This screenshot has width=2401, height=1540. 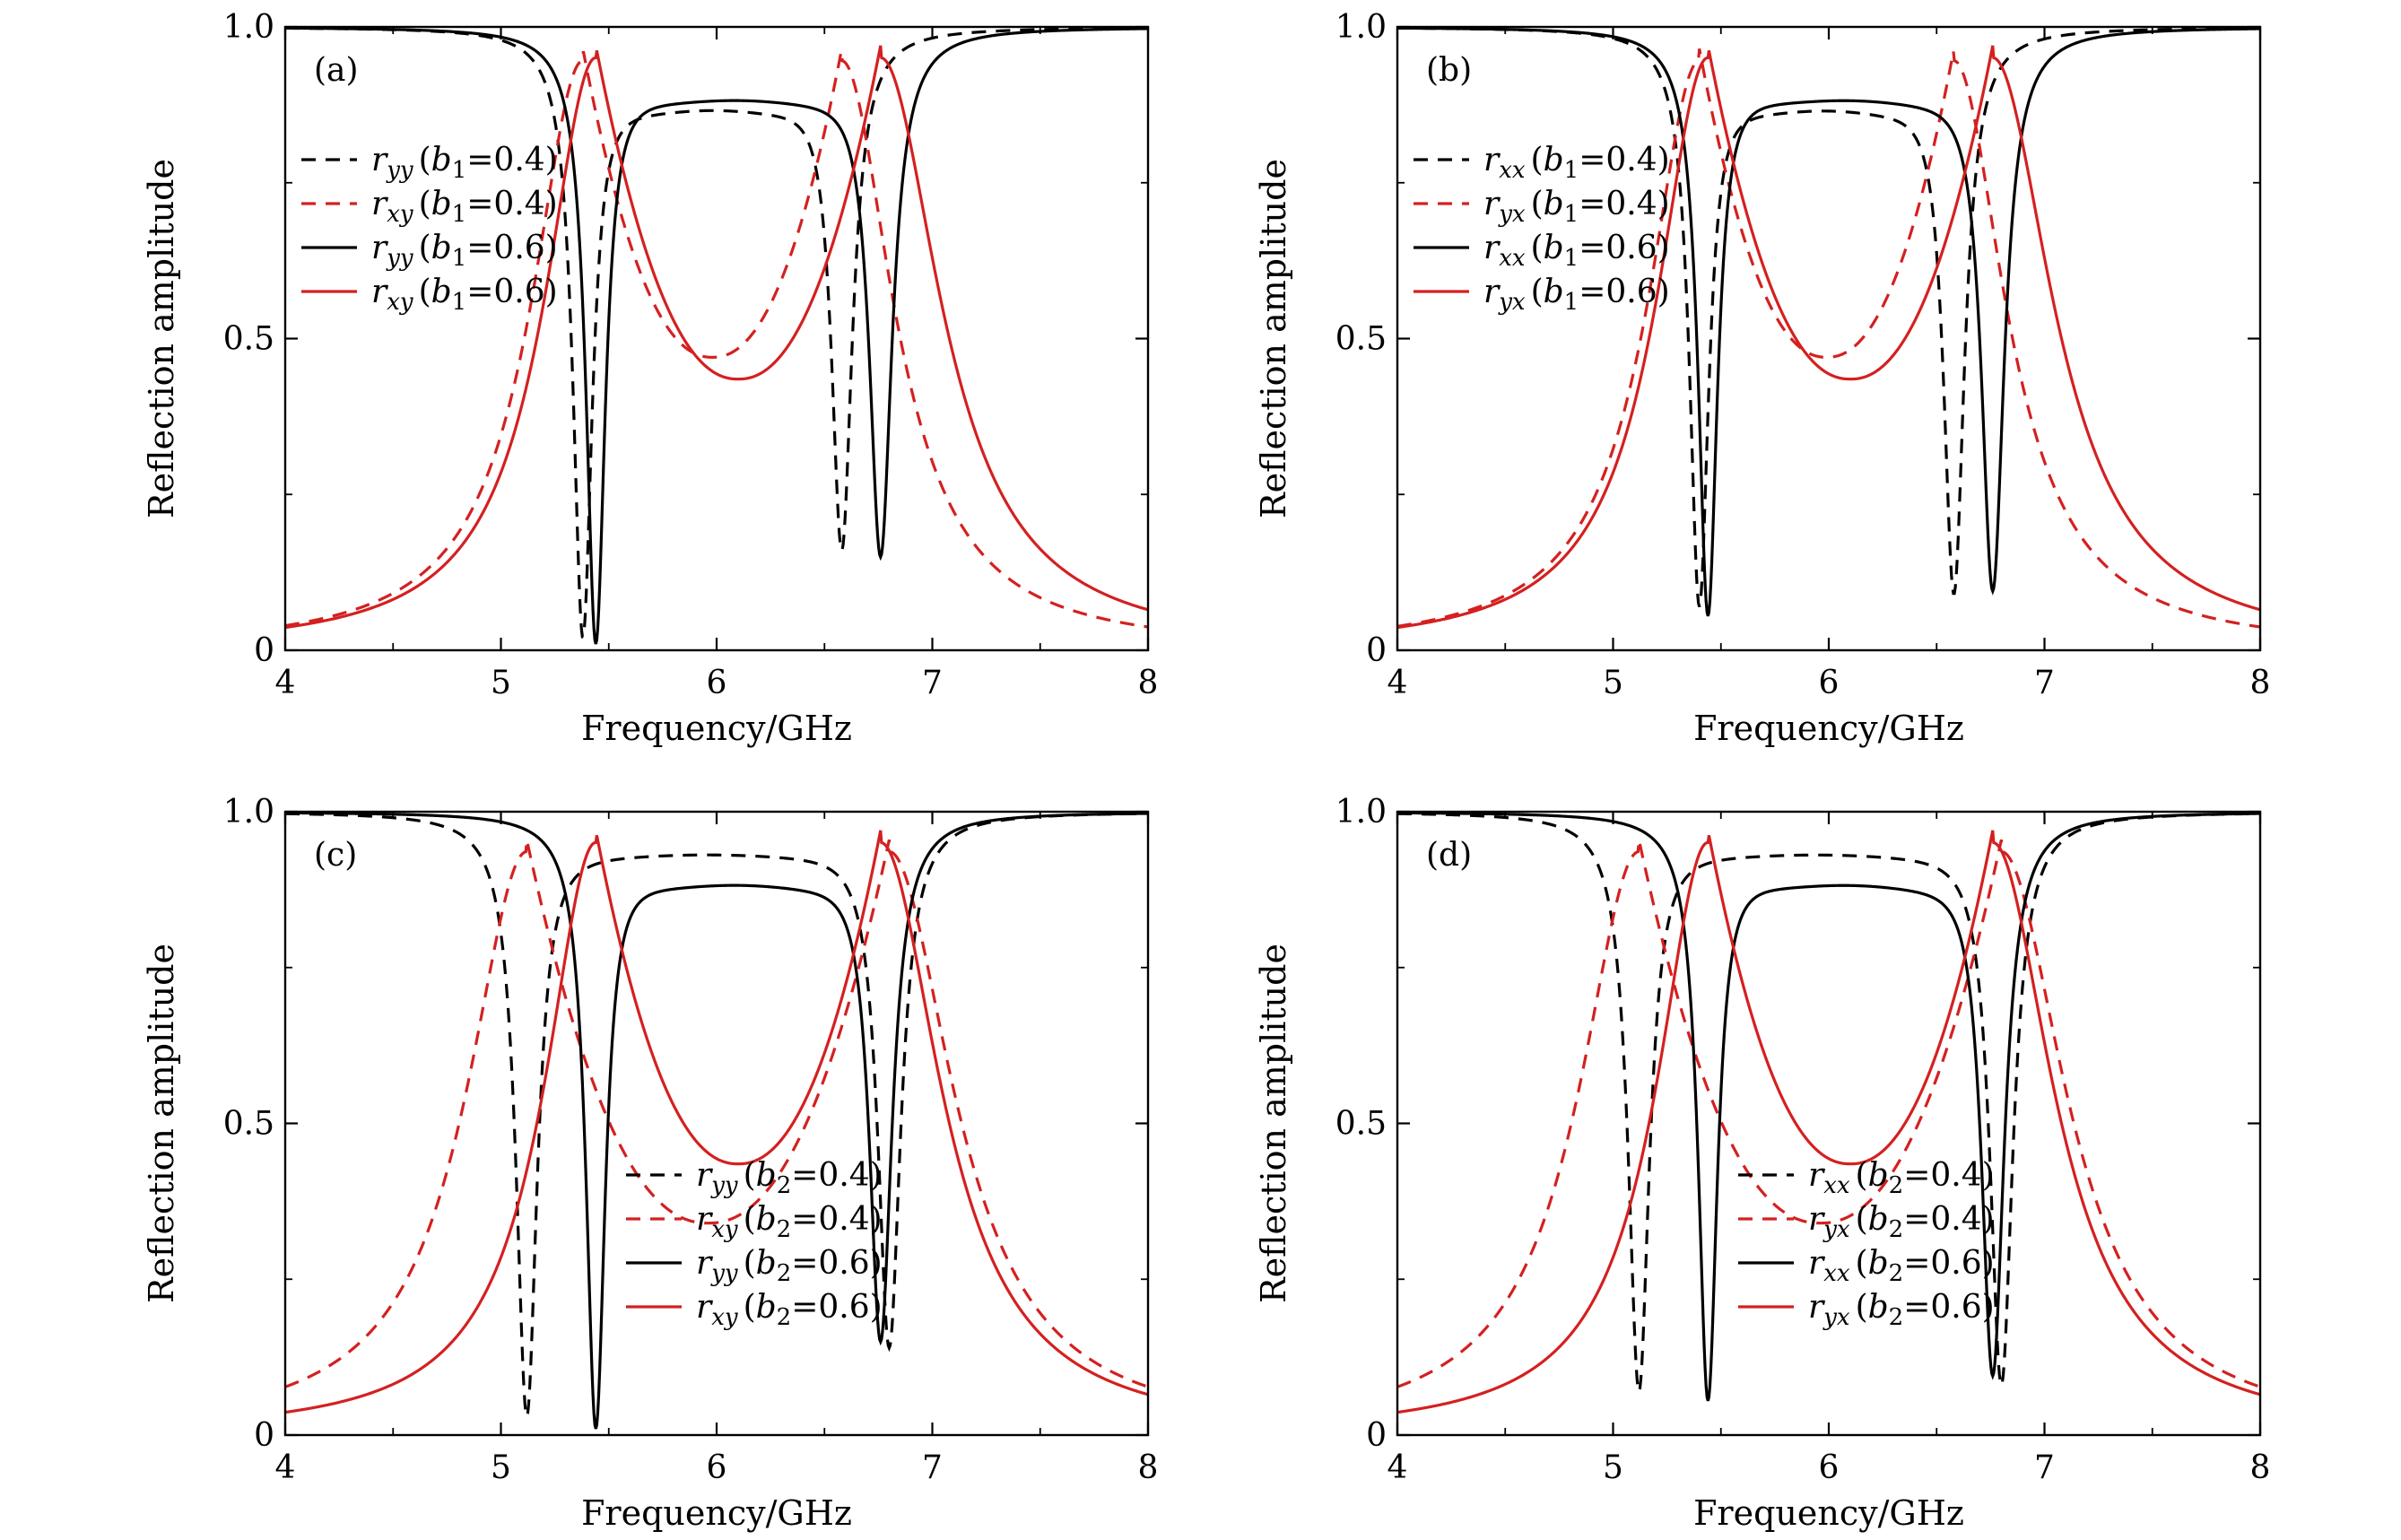 What do you see at coordinates (1902, 1310) in the screenshot?
I see `legend-entry-4: ryx (b2=0.6)` at bounding box center [1902, 1310].